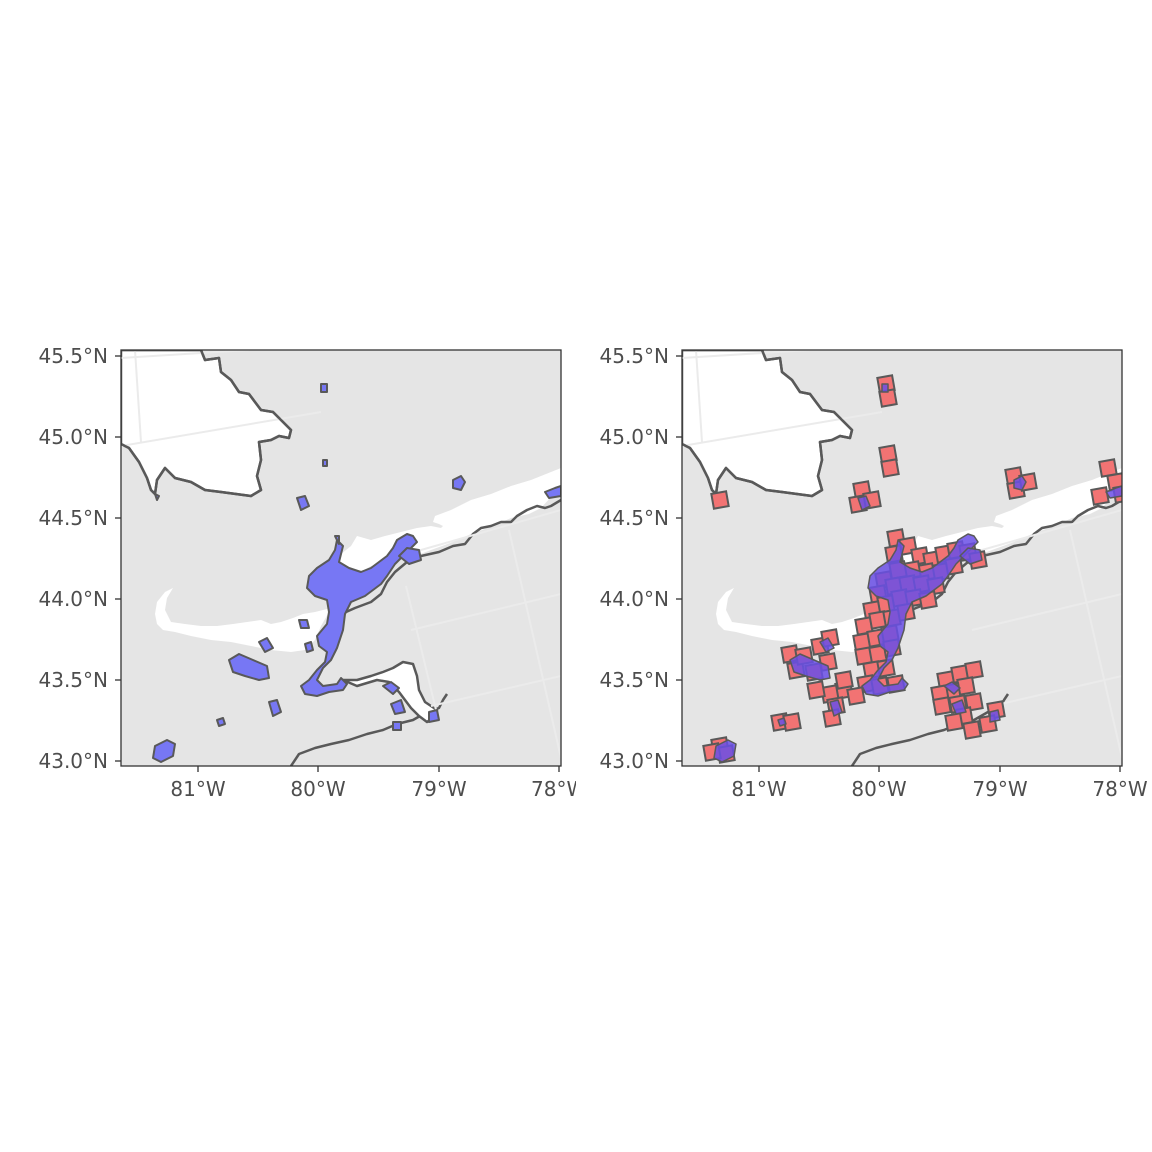 The width and height of the screenshot is (1152, 1152). What do you see at coordinates (369, 729) in the screenshot?
I see `lake-ontario-south-shore` at bounding box center [369, 729].